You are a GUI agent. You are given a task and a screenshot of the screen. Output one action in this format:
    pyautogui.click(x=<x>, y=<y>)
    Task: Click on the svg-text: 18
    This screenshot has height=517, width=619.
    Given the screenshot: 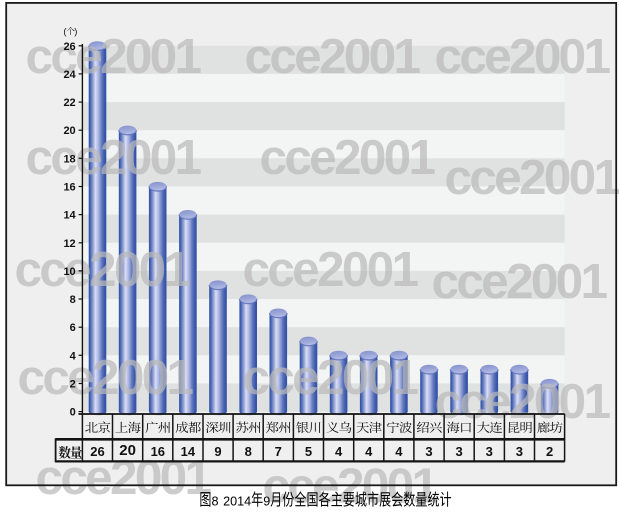 What is the action you would take?
    pyautogui.click(x=69, y=159)
    